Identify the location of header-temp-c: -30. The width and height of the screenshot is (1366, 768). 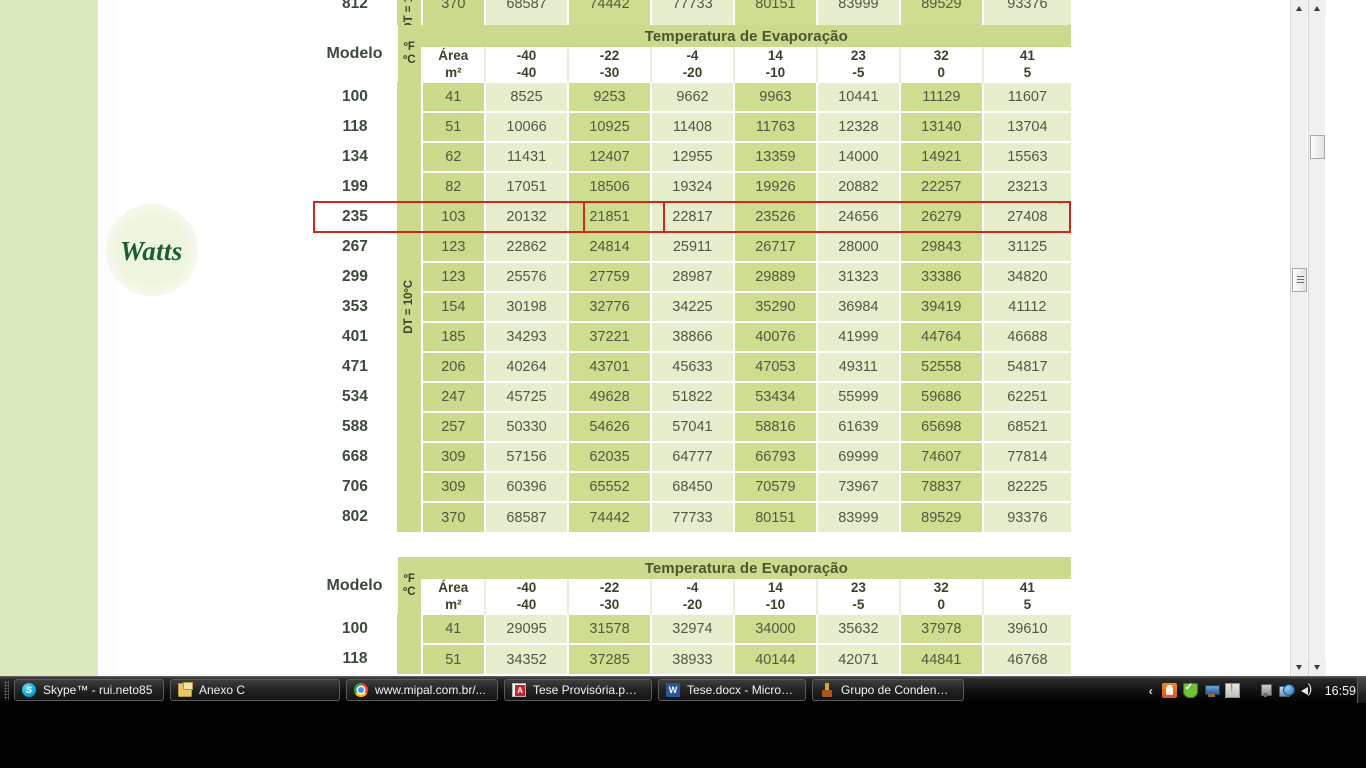
(609, 72).